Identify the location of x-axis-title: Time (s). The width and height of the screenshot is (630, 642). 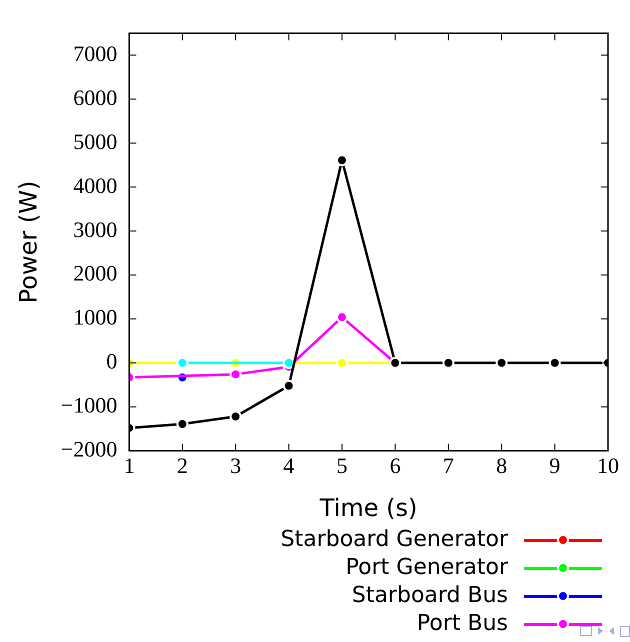
(368, 508).